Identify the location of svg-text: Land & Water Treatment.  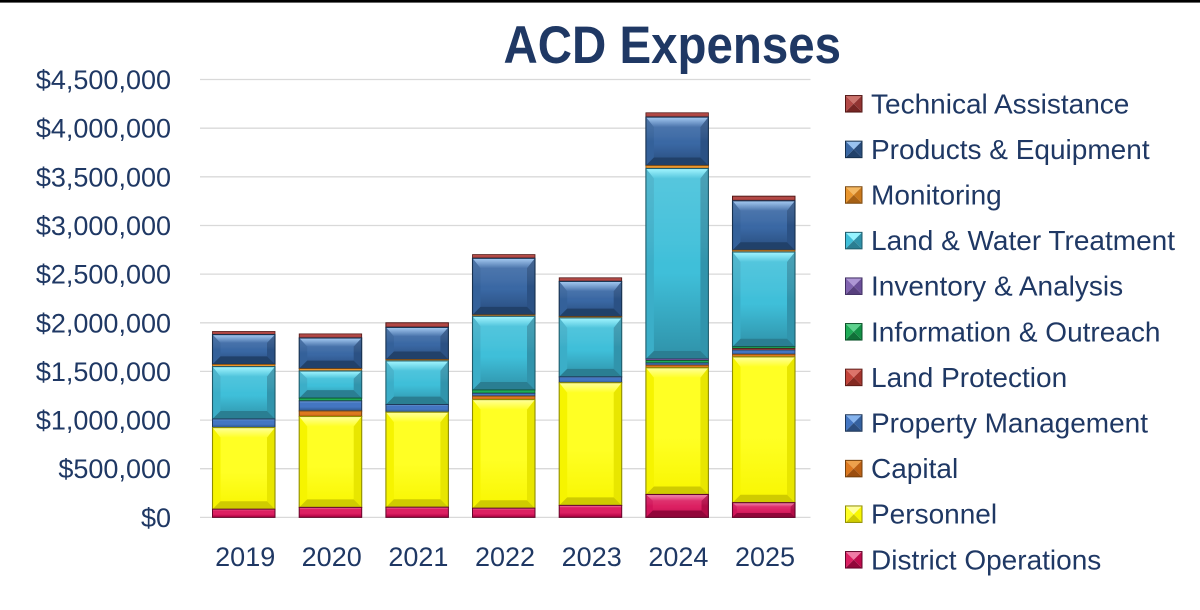
(1023, 240).